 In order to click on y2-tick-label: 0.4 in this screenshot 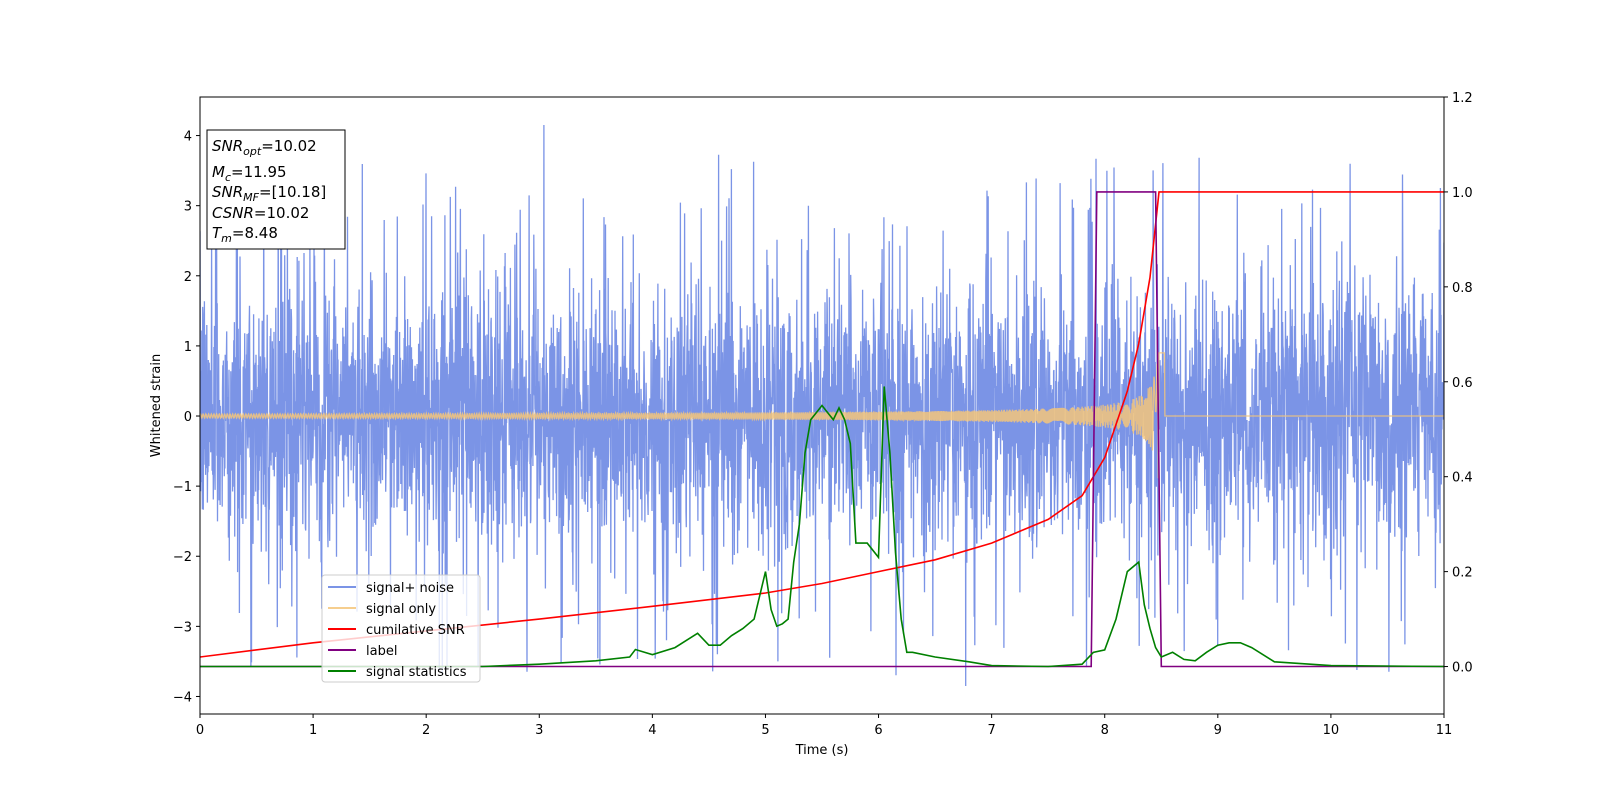, I will do `click(1462, 478)`.